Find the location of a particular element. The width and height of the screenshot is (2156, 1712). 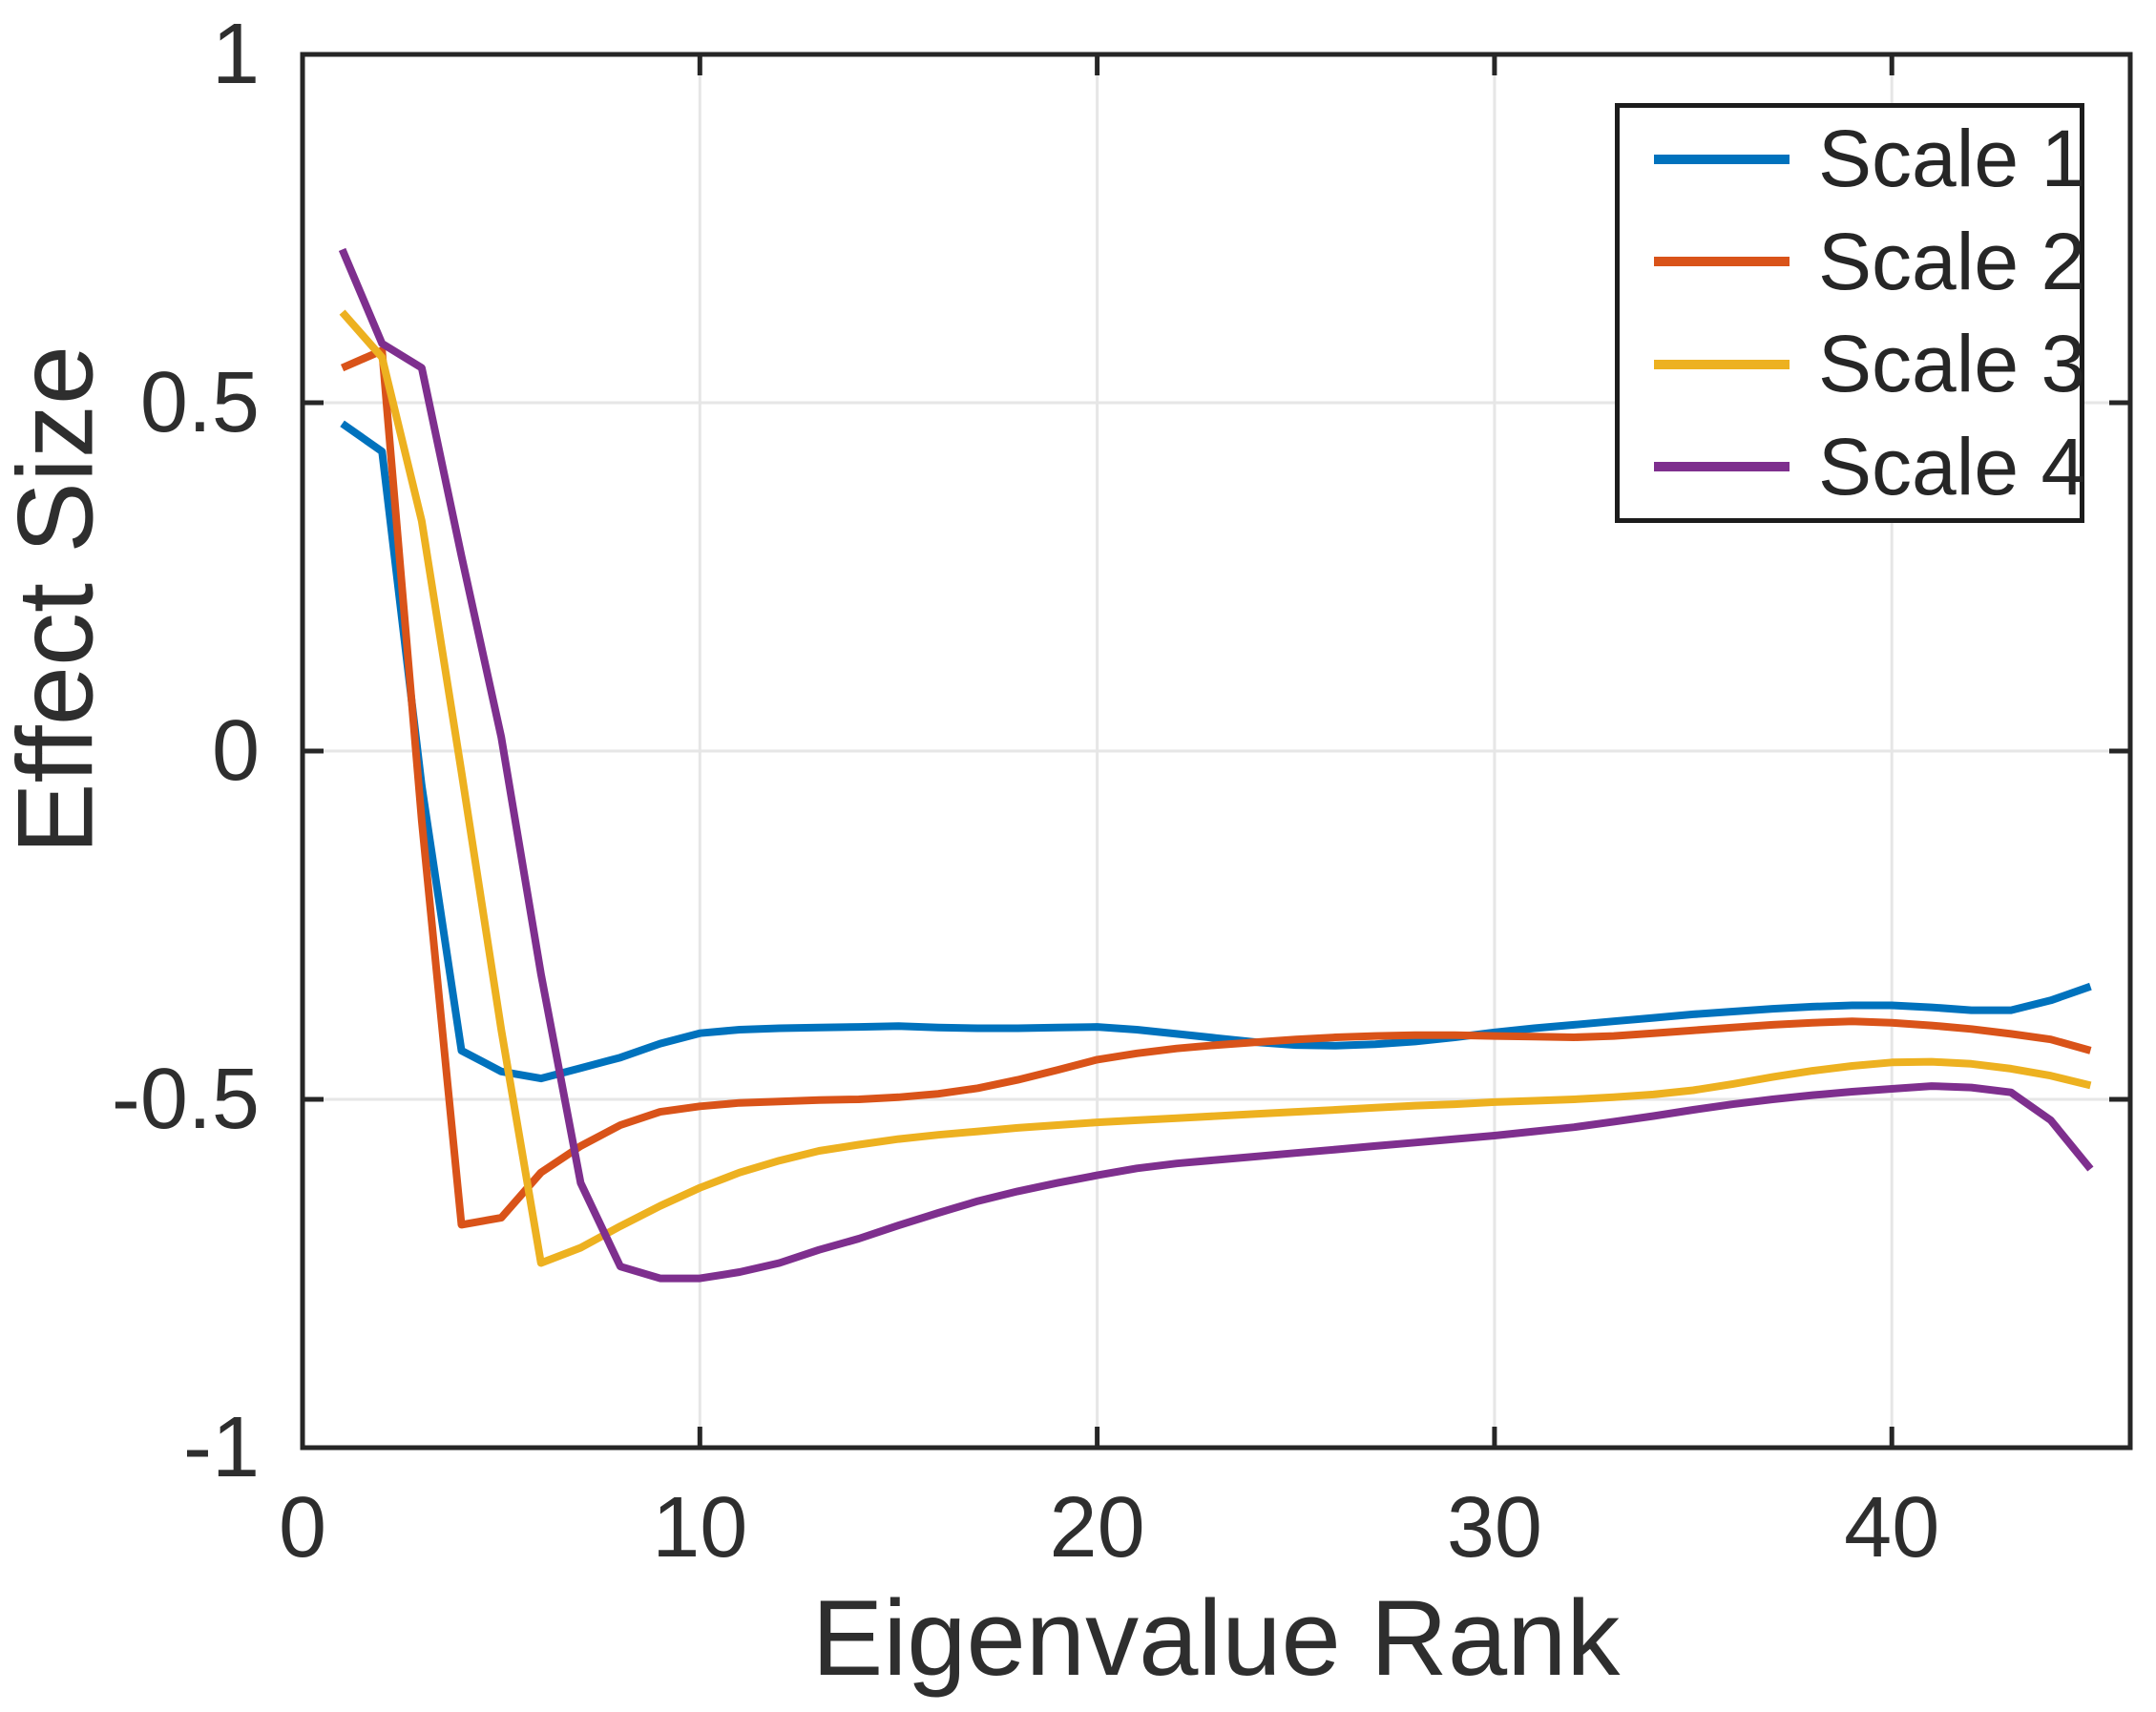

y-tick-label: 0.5 is located at coordinates (199, 402).